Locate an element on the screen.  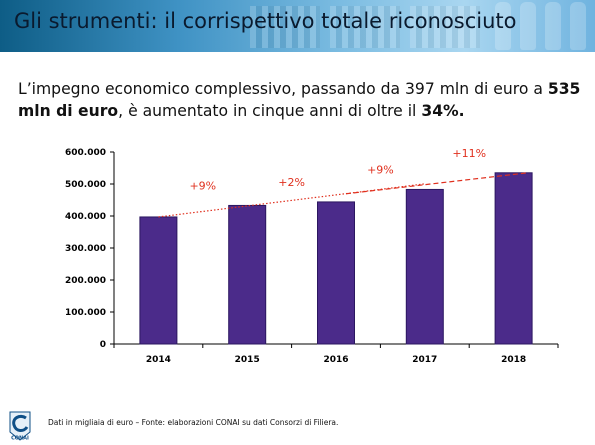
intro-part-2: , è aumentato in cinque anni di oltre il is located at coordinates (270, 111).